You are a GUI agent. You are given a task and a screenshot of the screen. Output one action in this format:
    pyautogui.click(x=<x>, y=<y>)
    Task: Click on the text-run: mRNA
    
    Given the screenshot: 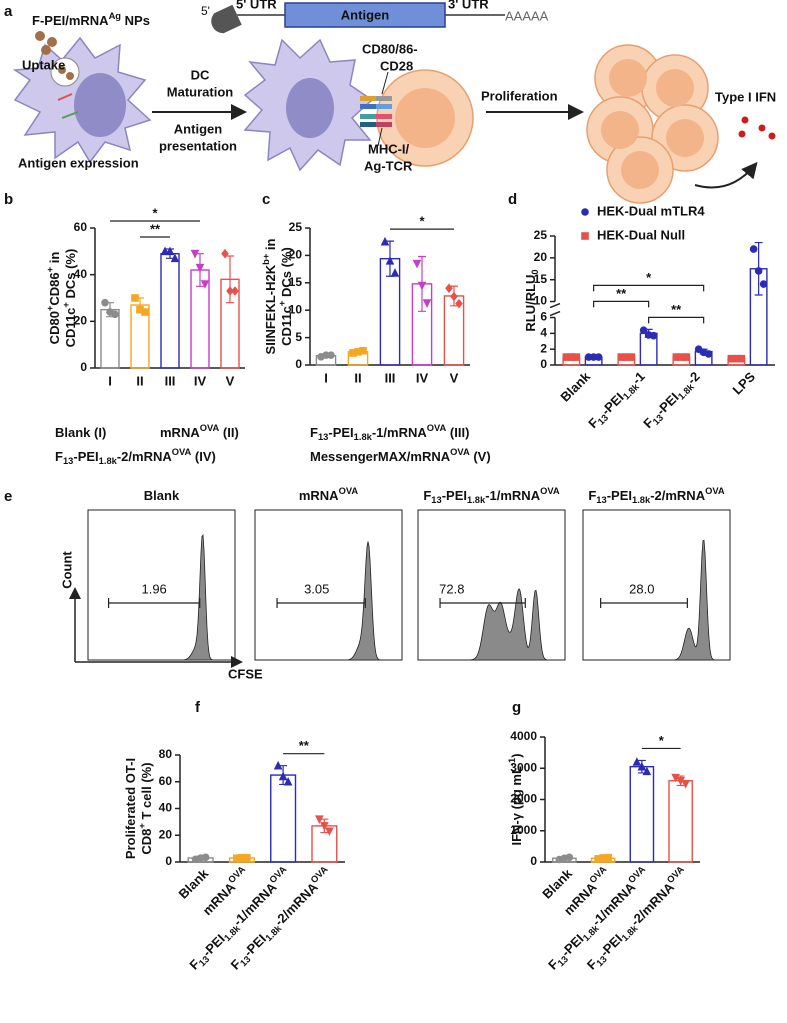 What is the action you would take?
    pyautogui.click(x=319, y=495)
    